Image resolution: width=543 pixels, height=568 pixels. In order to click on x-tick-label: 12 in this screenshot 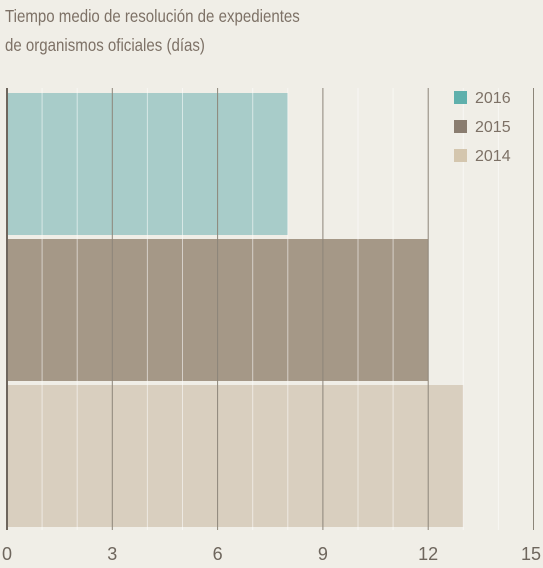, I will do `click(428, 554)`.